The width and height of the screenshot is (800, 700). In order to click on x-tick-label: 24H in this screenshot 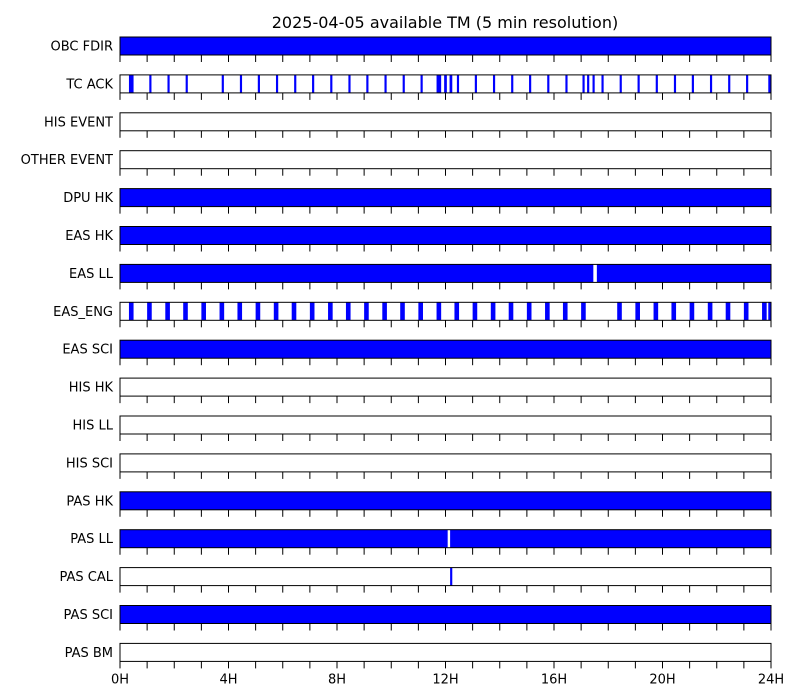, I will do `click(771, 679)`.